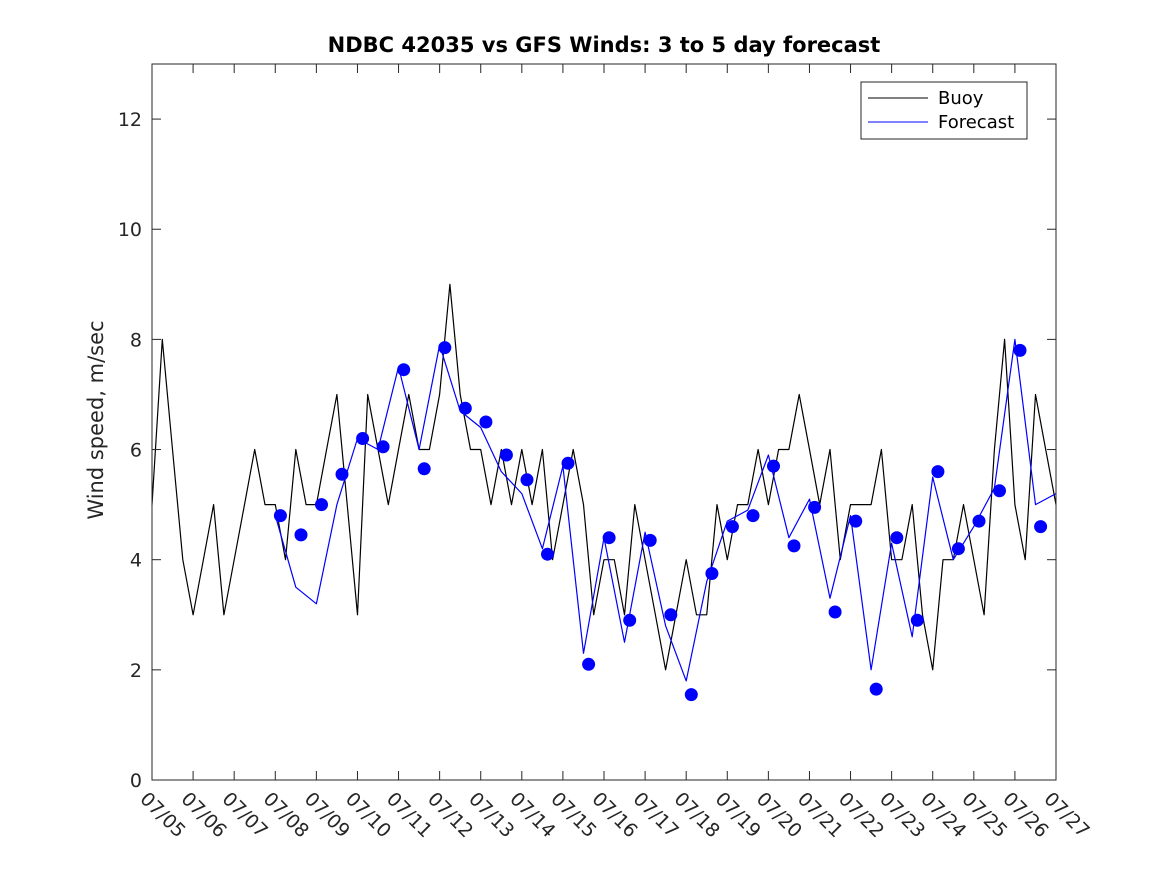 This screenshot has width=1167, height=875. Describe the element at coordinates (136, 781) in the screenshot. I see `y-tick-label: 0` at that location.